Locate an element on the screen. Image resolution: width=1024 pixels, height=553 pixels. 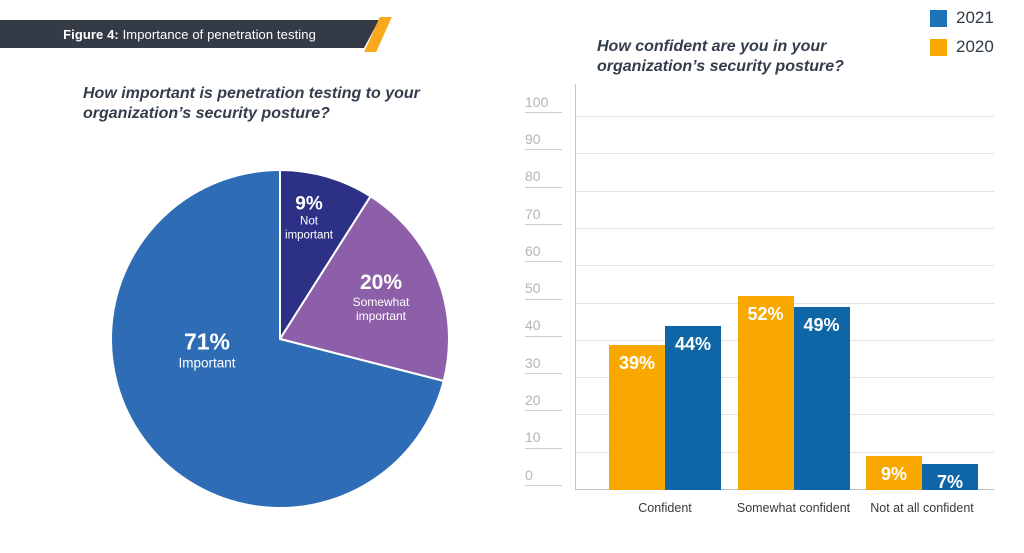
bar-value-label: 39% is located at coordinates (637, 362).